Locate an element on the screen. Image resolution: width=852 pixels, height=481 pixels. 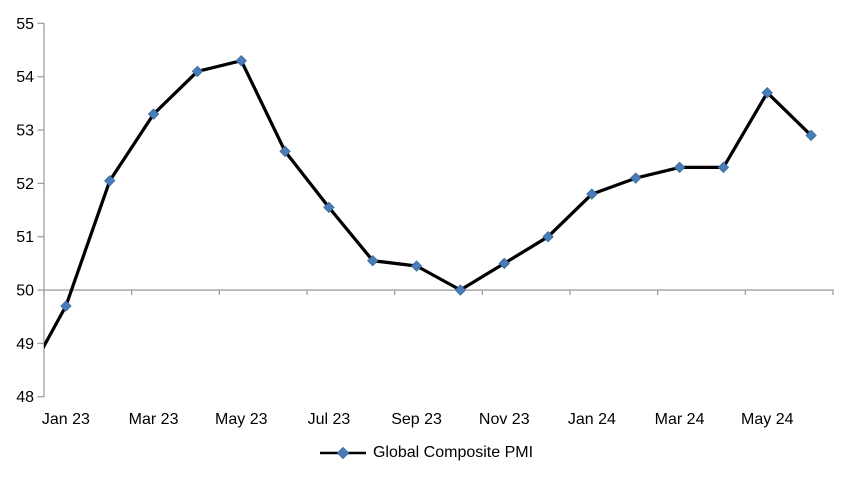
y-tick-label: 48 is located at coordinates (25, 397).